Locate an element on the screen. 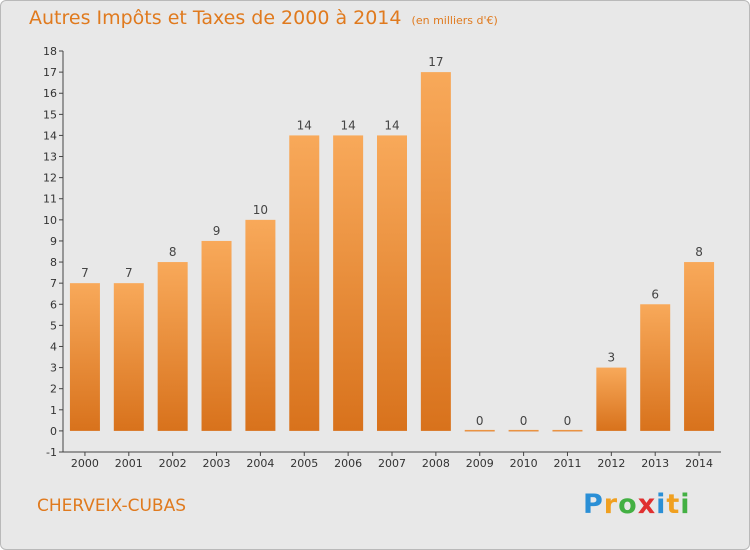 This screenshot has width=750, height=550. bar-value-label: 3 is located at coordinates (612, 358).